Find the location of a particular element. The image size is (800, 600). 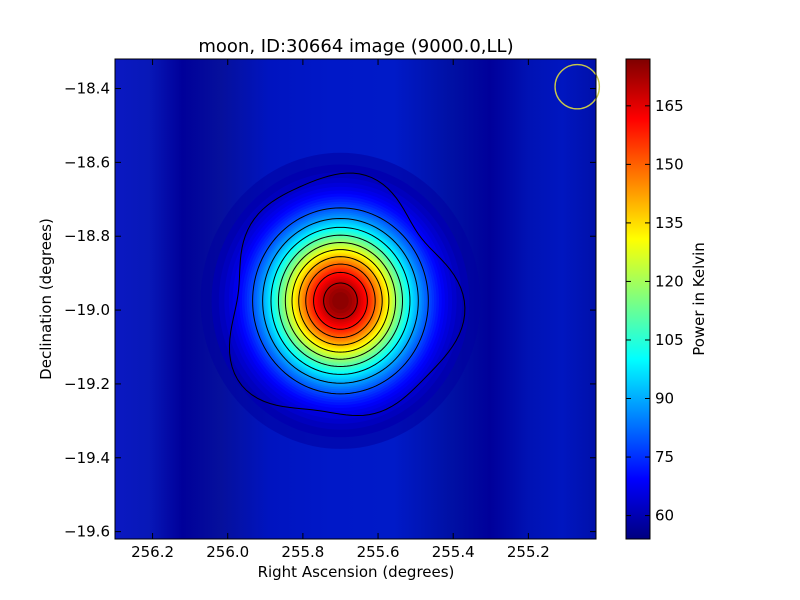

y-tick-label: −18.6 is located at coordinates (87, 162).